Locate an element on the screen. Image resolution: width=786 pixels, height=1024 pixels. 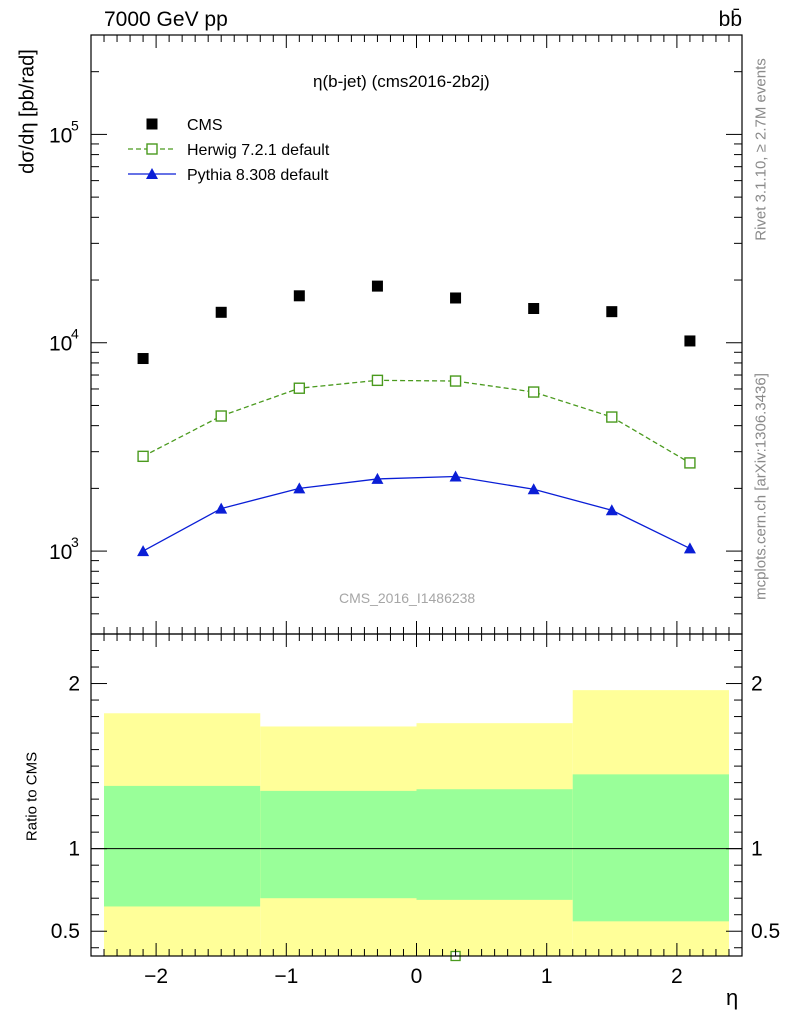
x-tick-label: 2 is located at coordinates (677, 976).